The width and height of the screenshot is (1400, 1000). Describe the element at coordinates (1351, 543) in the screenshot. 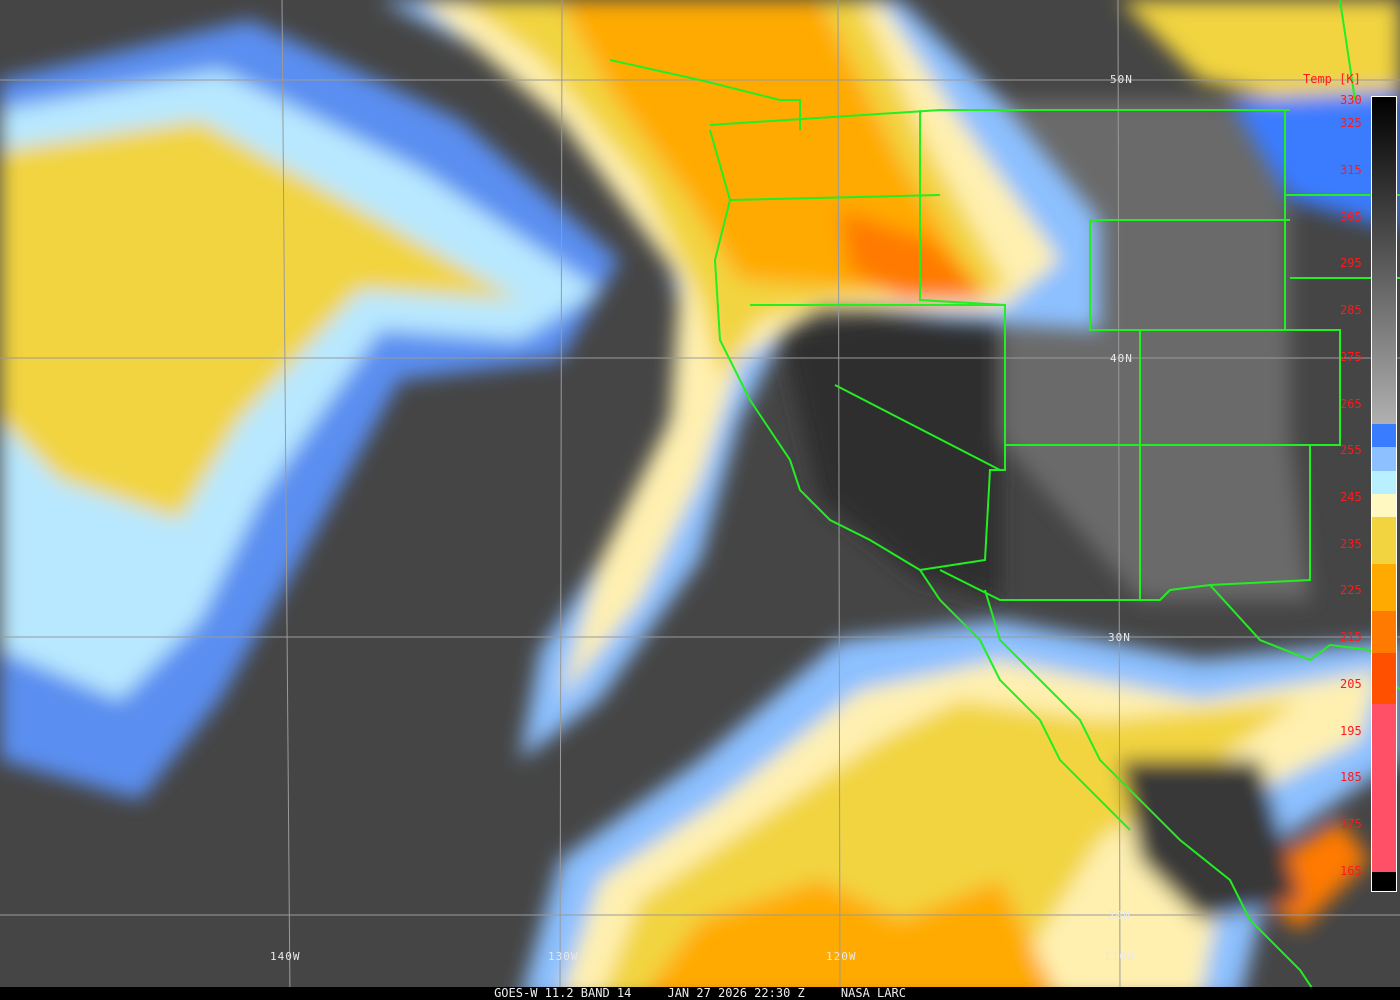

I see `colorbar-tick-label: 235` at that location.